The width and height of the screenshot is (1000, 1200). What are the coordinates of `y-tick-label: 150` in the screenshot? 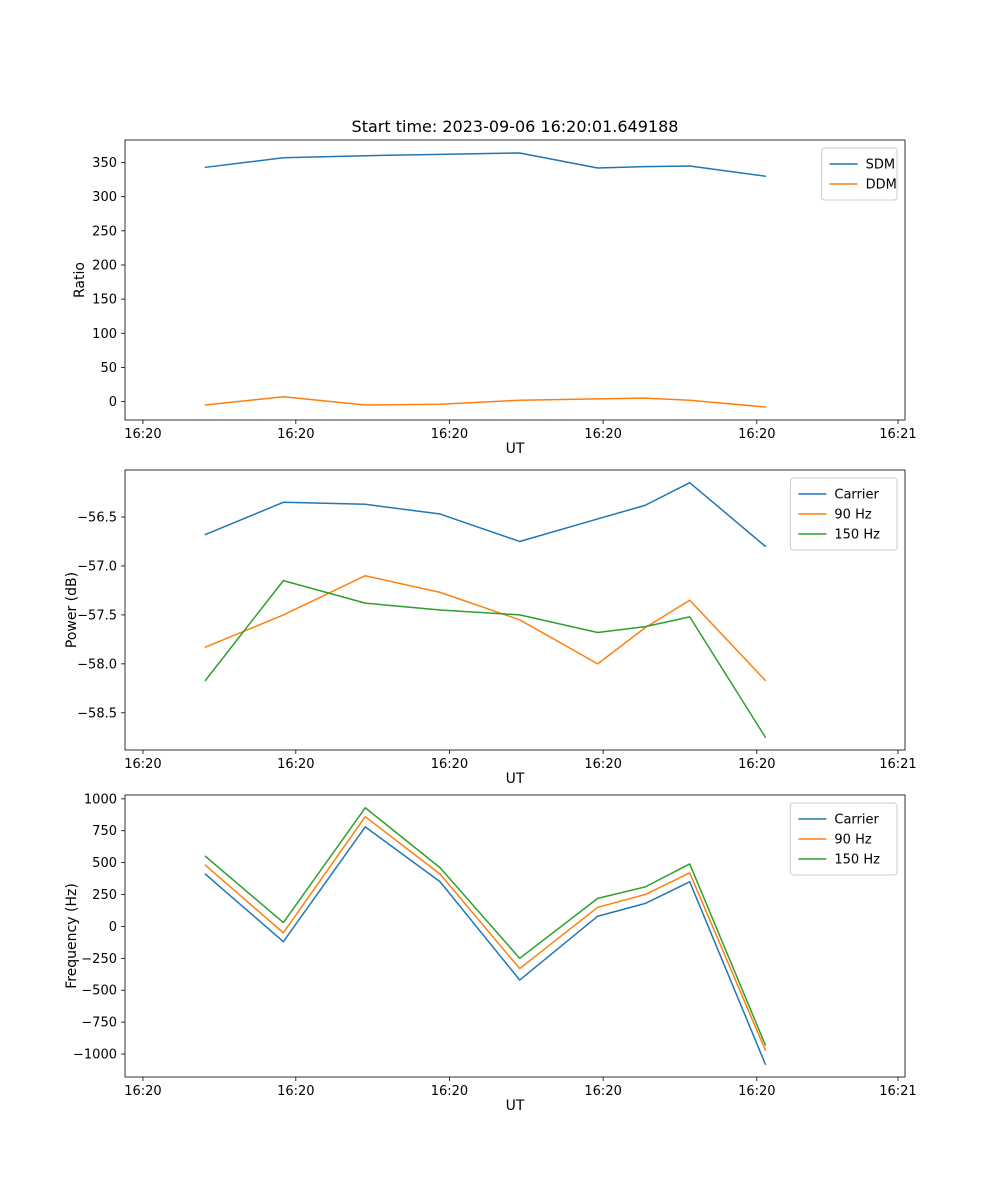 It's located at (104, 300).